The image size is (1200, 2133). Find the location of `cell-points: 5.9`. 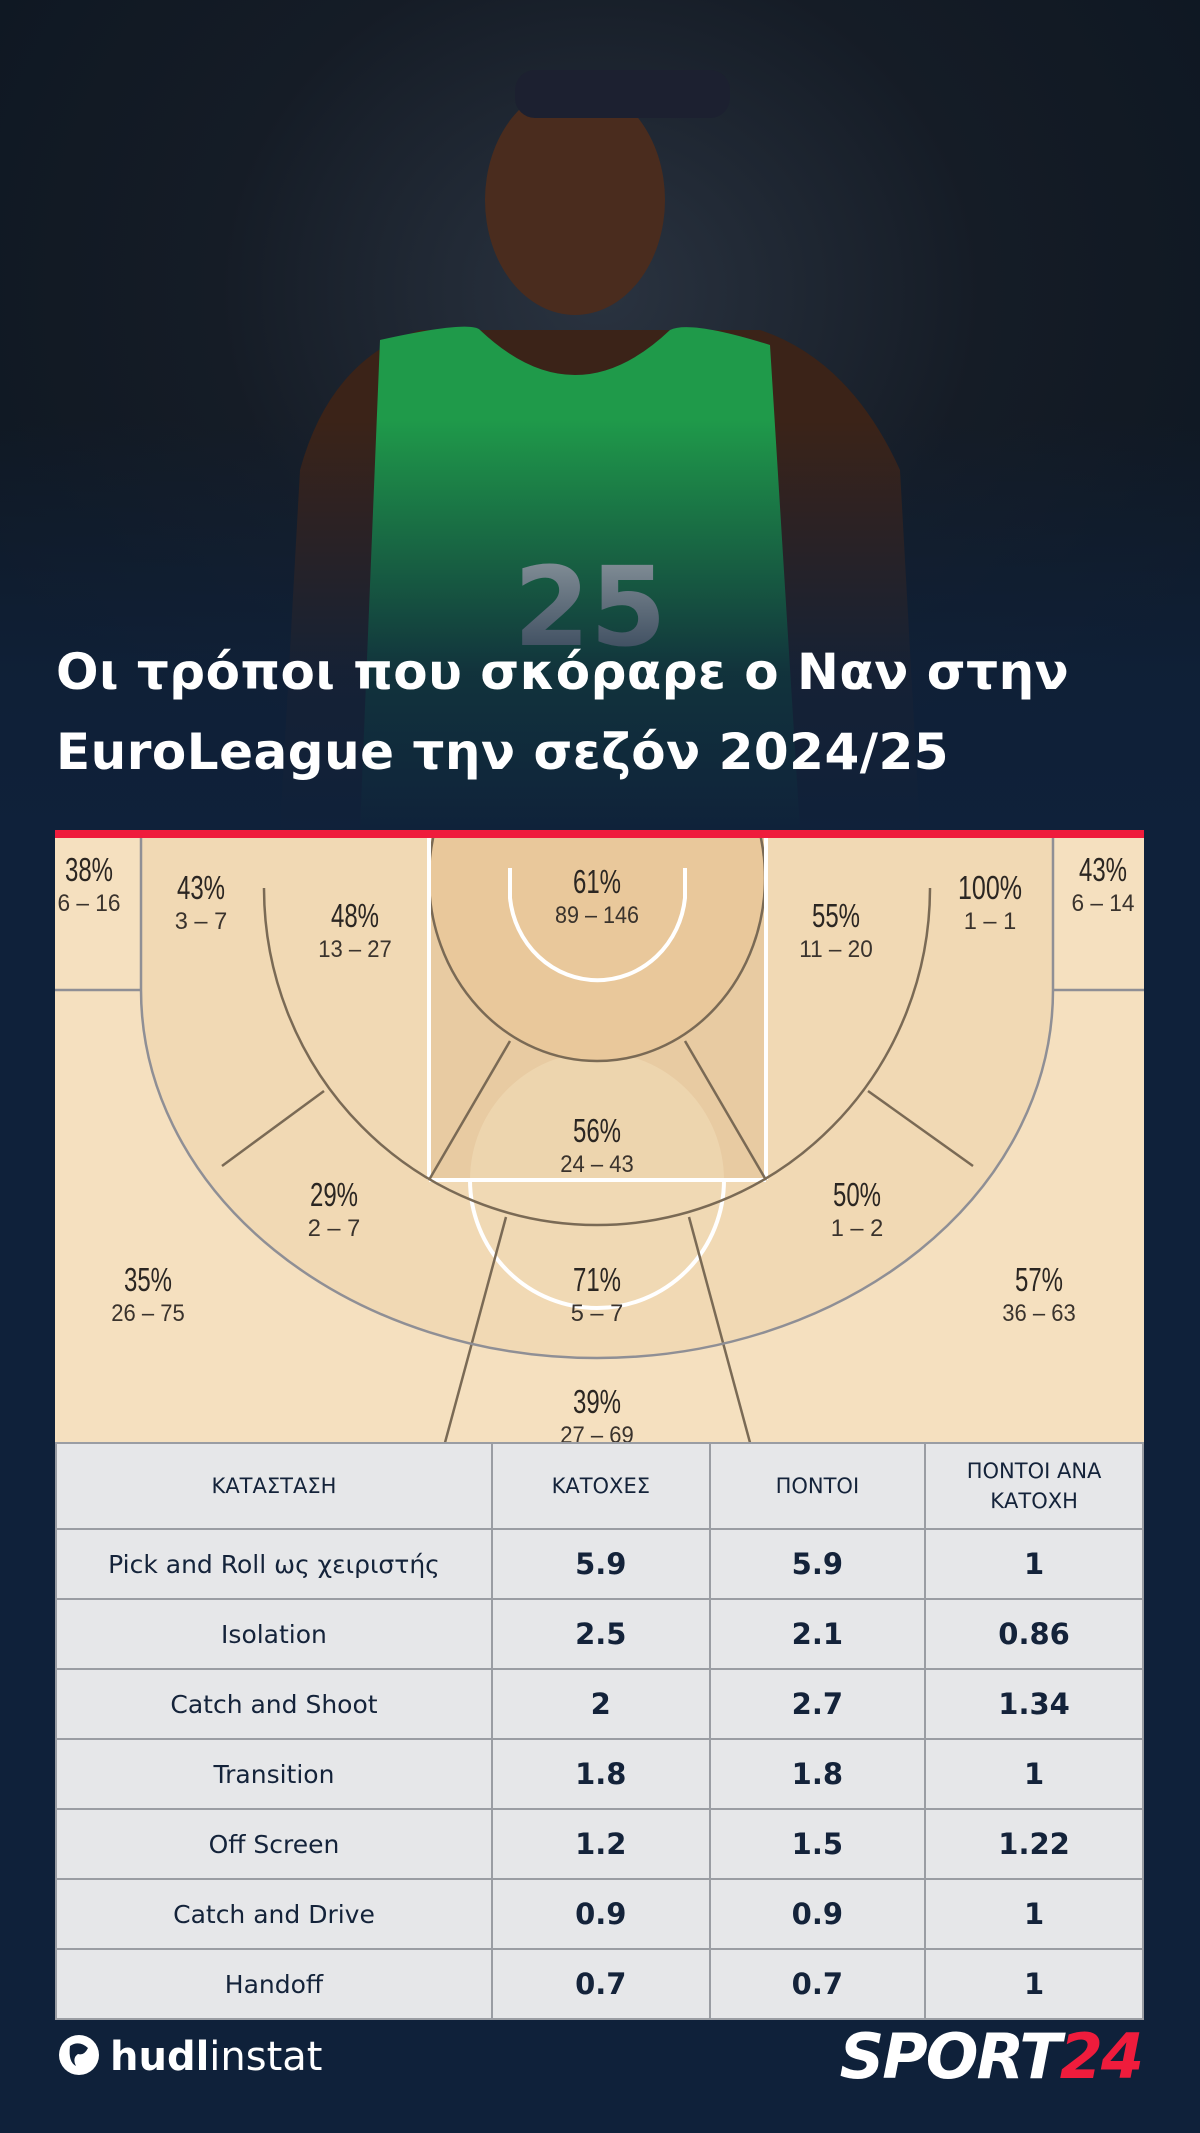

cell-points: 5.9 is located at coordinates (817, 1564).